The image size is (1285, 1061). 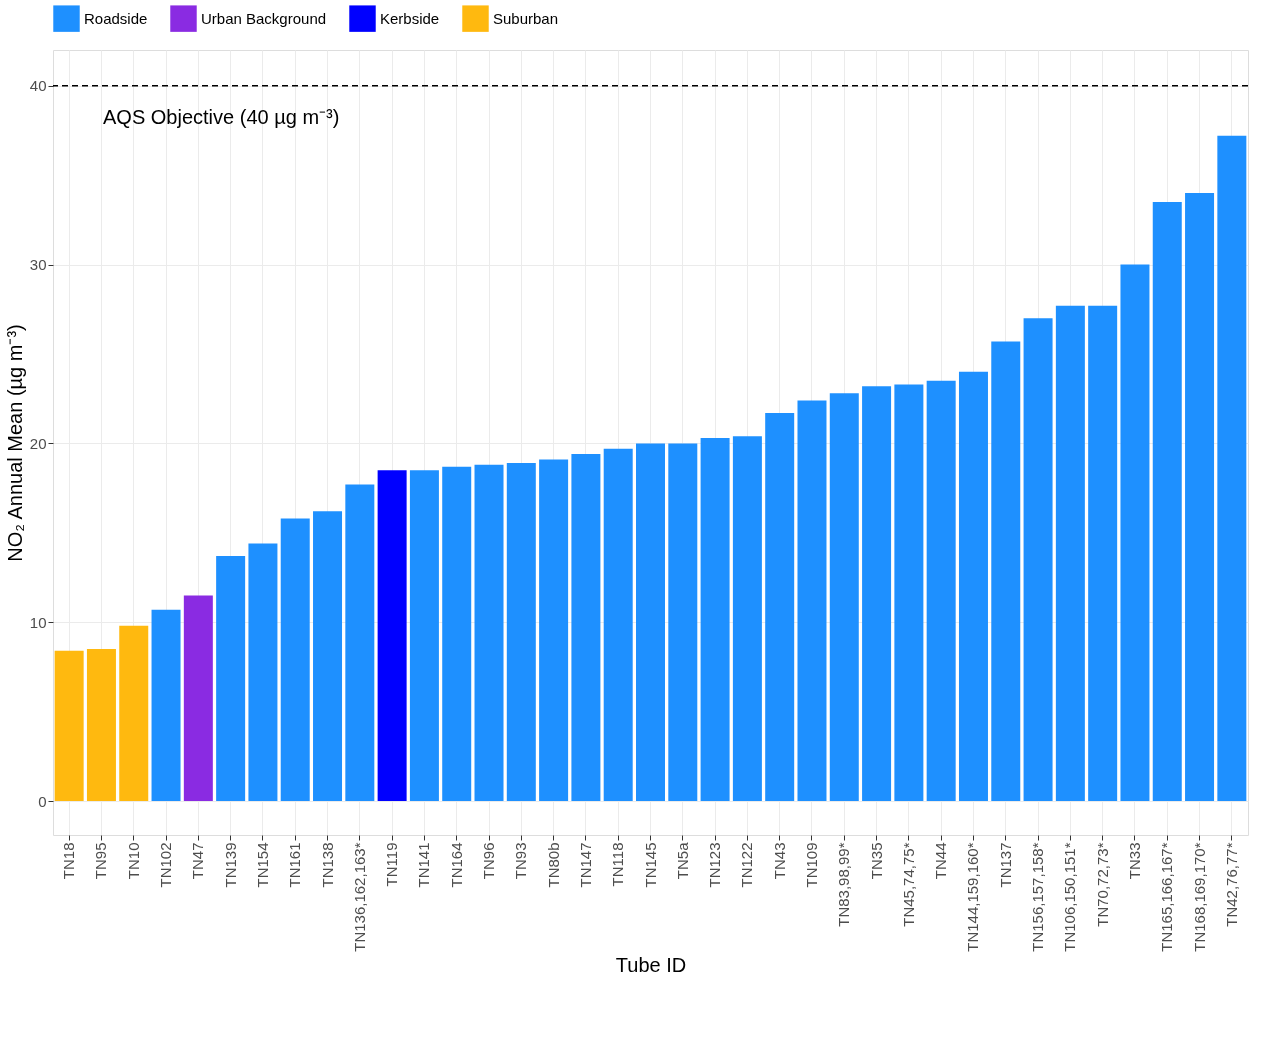 I want to click on legend-label: Roadside, so click(x=116, y=18).